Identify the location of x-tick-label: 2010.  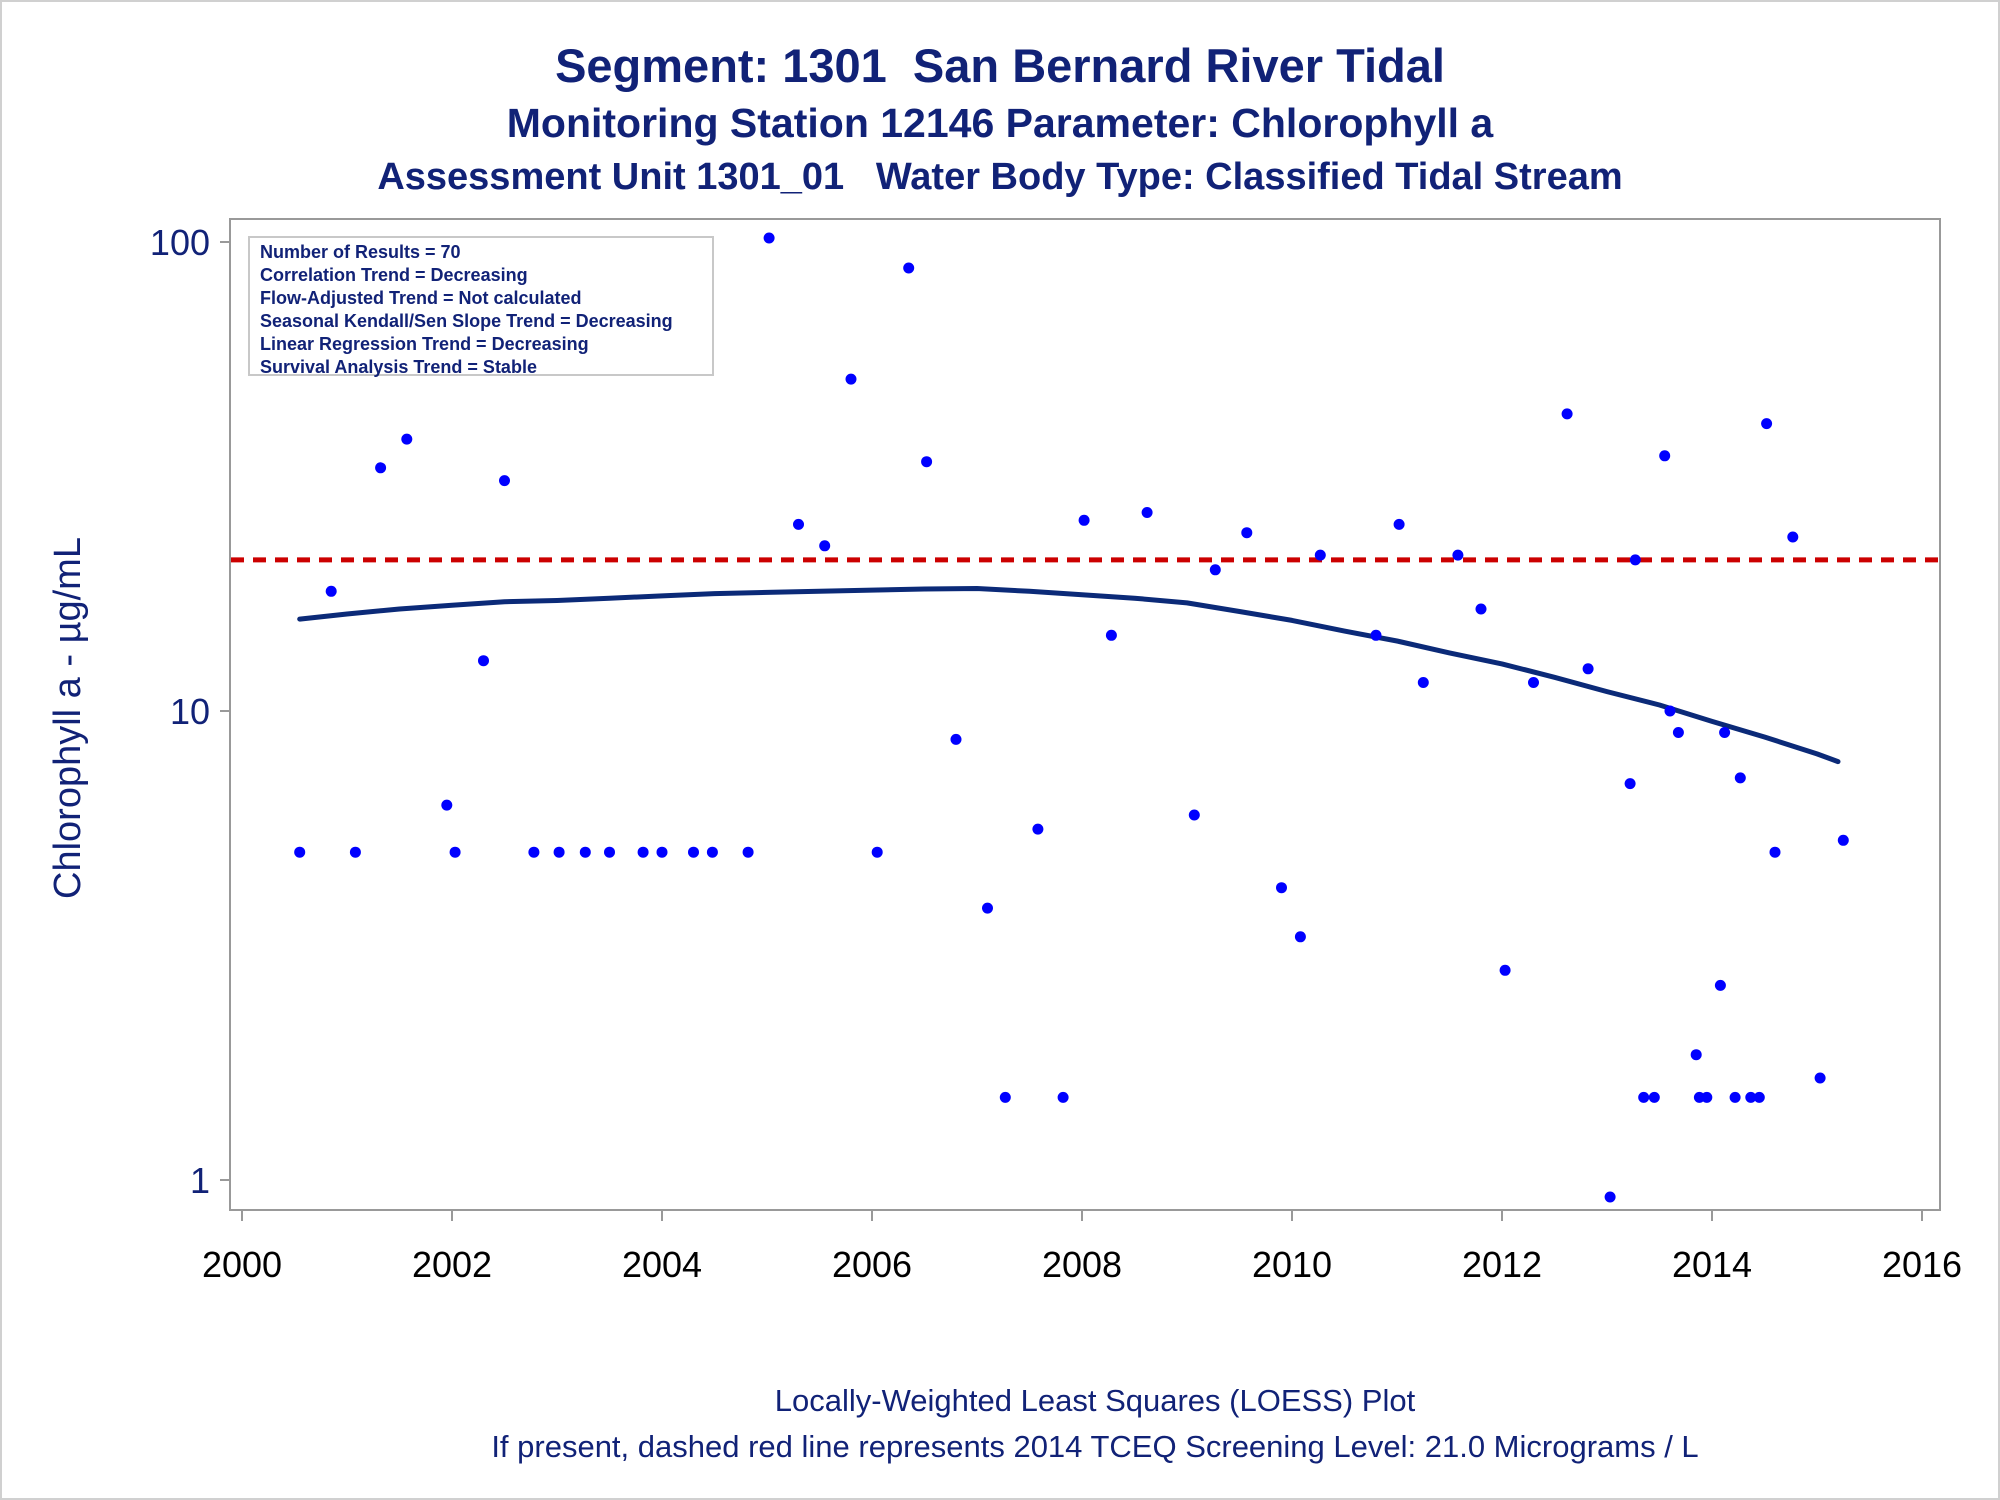
(1292, 1264).